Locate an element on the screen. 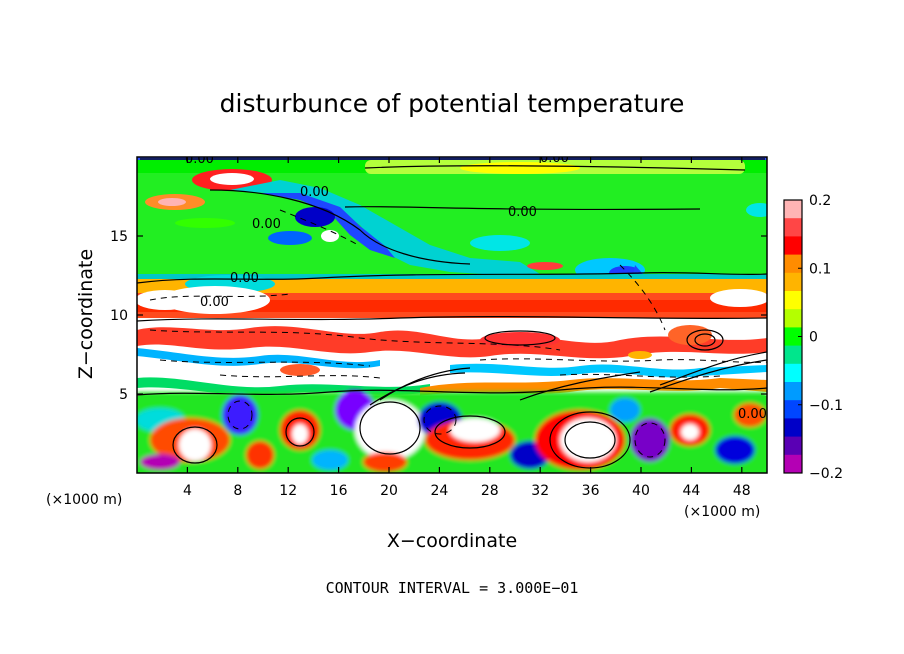  x-tick-label: 24 is located at coordinates (439, 491).